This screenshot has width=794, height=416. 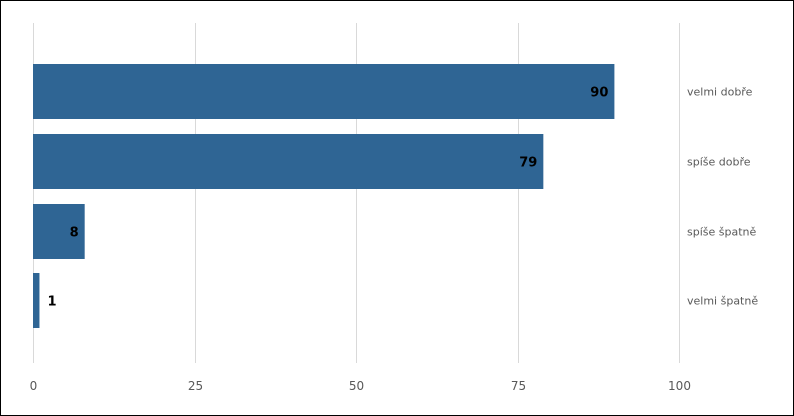 What do you see at coordinates (195, 386) in the screenshot?
I see `x-tick-label-25: 25` at bounding box center [195, 386].